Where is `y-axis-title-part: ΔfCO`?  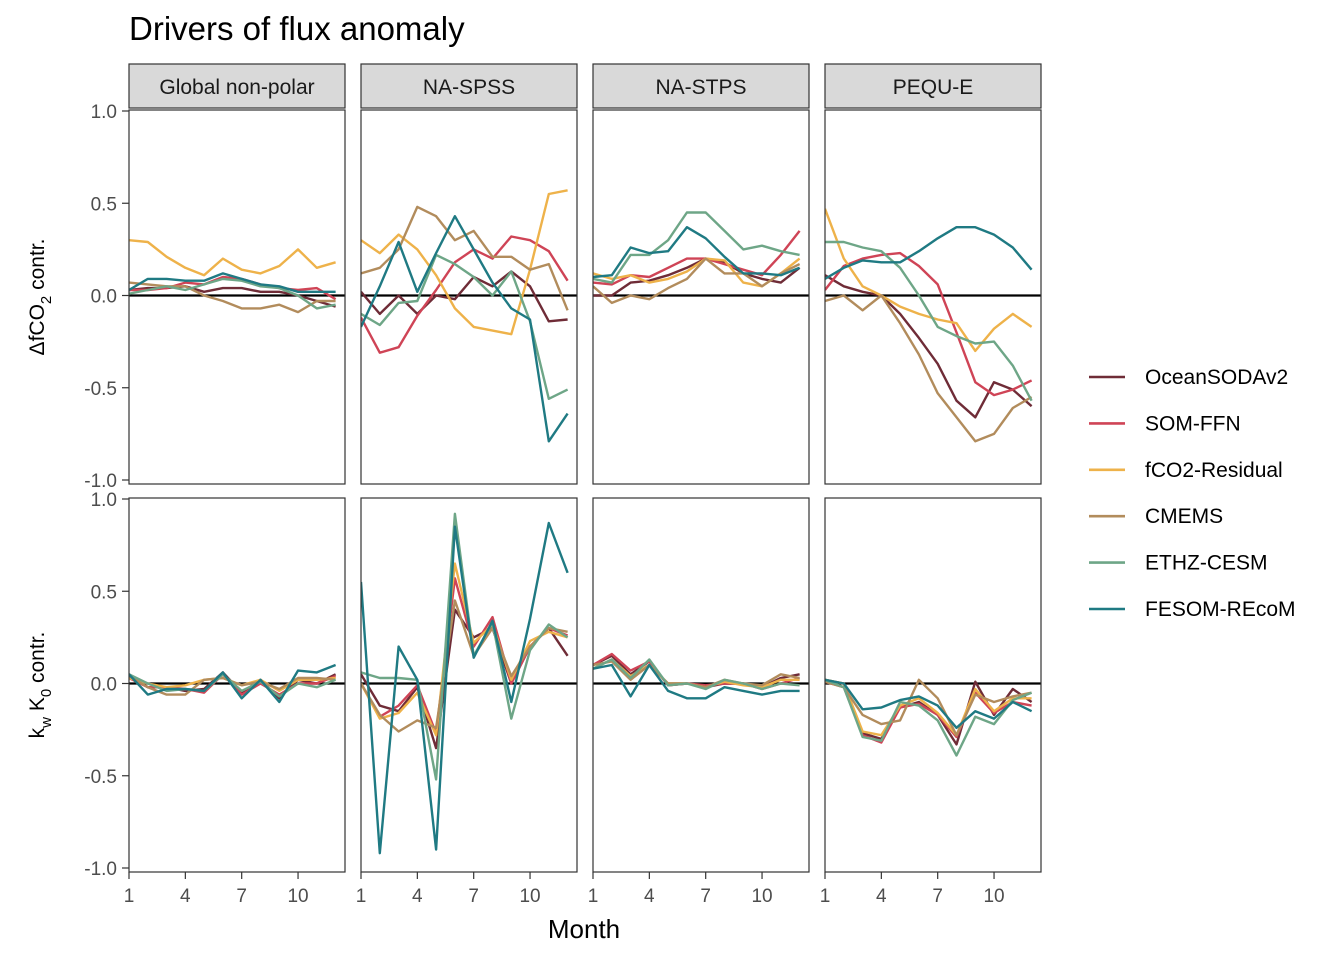
y-axis-title-part: ΔfCO is located at coordinates (37, 329).